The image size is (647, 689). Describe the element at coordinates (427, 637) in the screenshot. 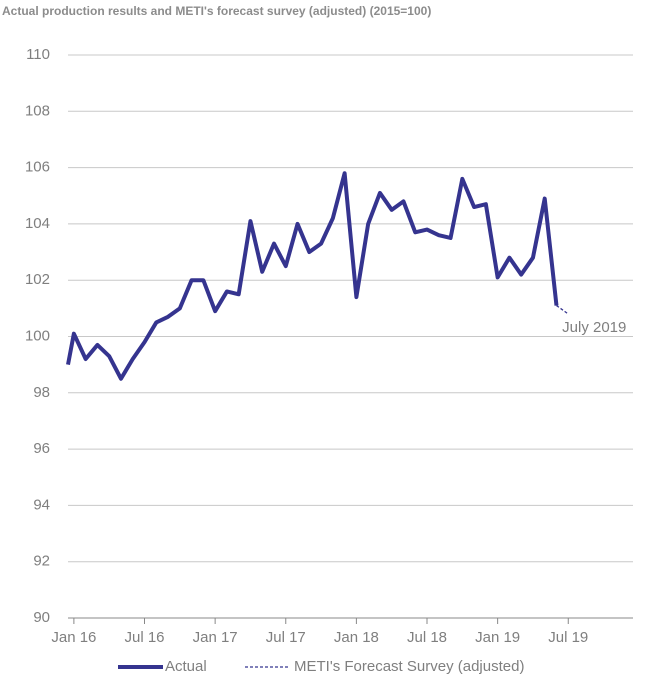

I see `x-tick-label: Jul 18` at that location.